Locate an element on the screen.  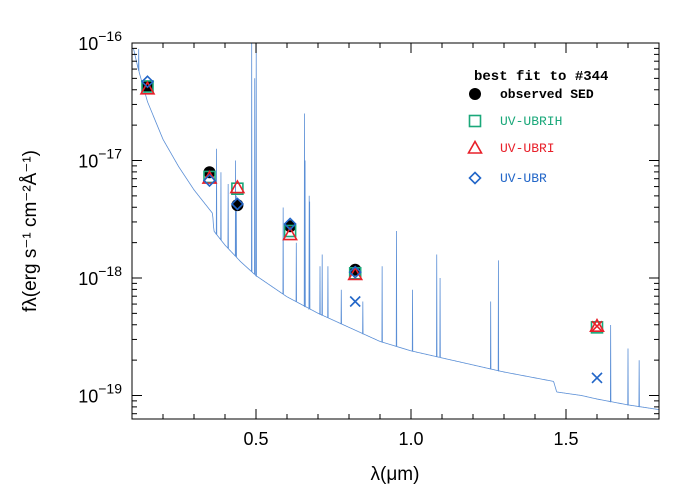
legend-diamond-symbol is located at coordinates (475, 178).